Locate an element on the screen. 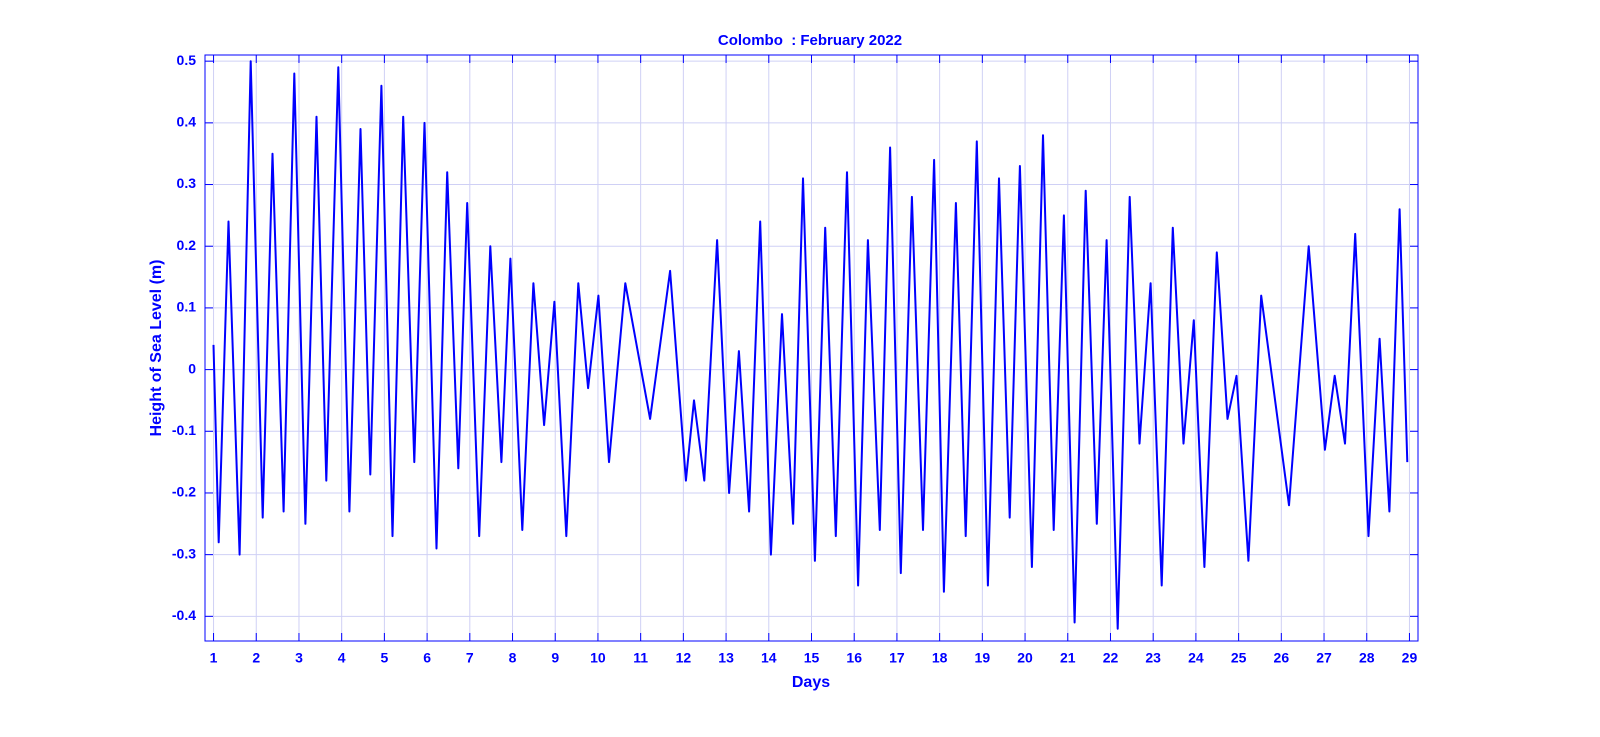 The height and width of the screenshot is (737, 1600). y-tick-label: -0.2 is located at coordinates (184, 492).